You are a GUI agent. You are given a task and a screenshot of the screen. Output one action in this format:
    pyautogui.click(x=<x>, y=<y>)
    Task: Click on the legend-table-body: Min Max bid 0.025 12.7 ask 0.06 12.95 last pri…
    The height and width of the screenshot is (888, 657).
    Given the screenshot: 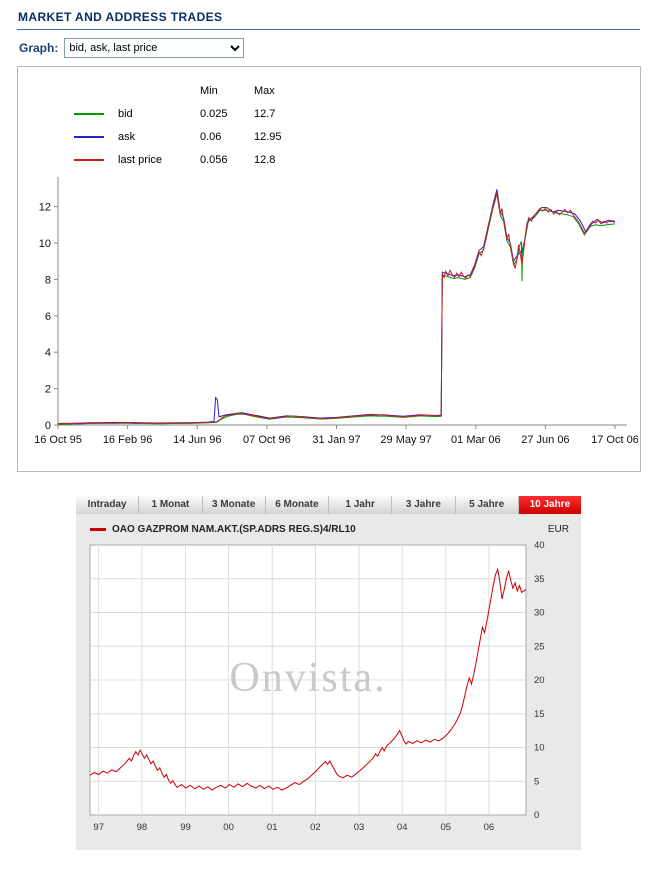 What is the action you would take?
    pyautogui.click(x=187, y=125)
    